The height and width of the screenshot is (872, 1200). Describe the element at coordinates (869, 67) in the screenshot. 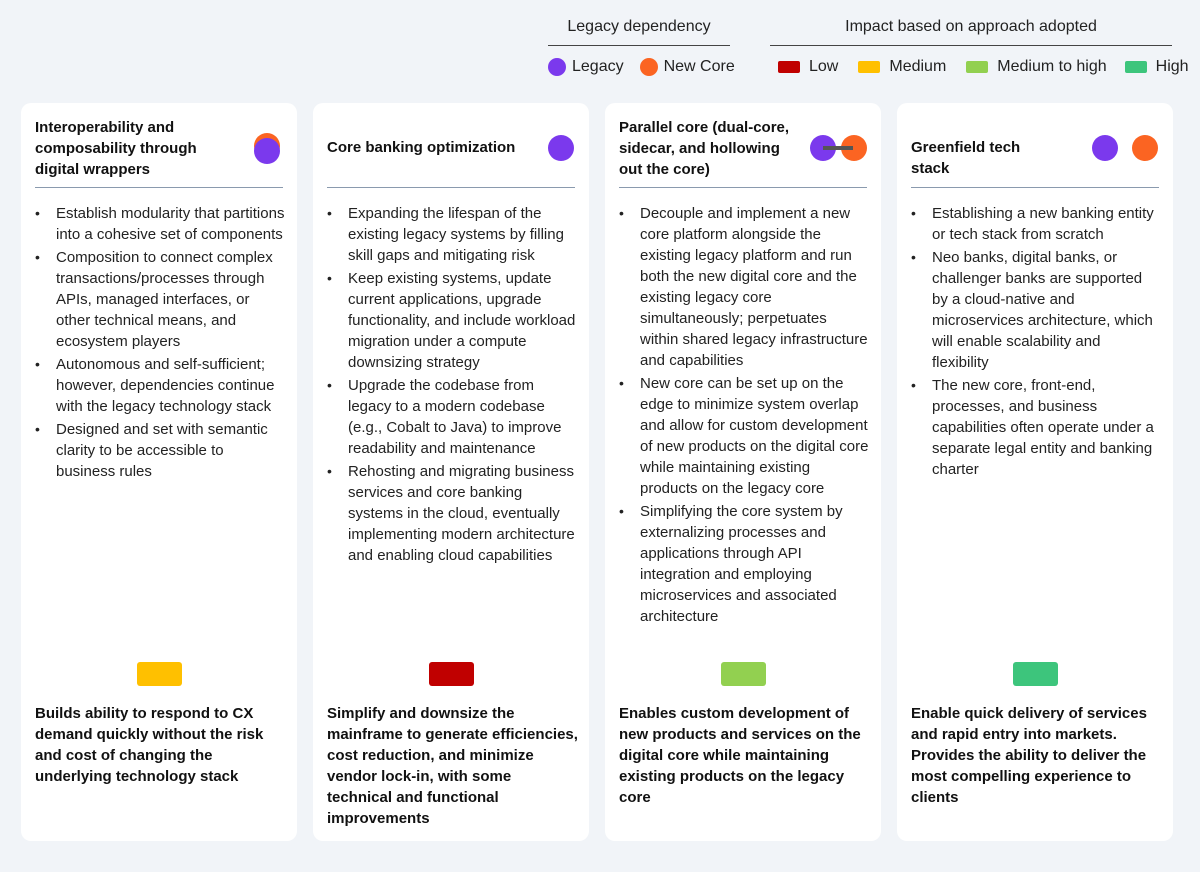

I see `medium-swatch-icon` at that location.